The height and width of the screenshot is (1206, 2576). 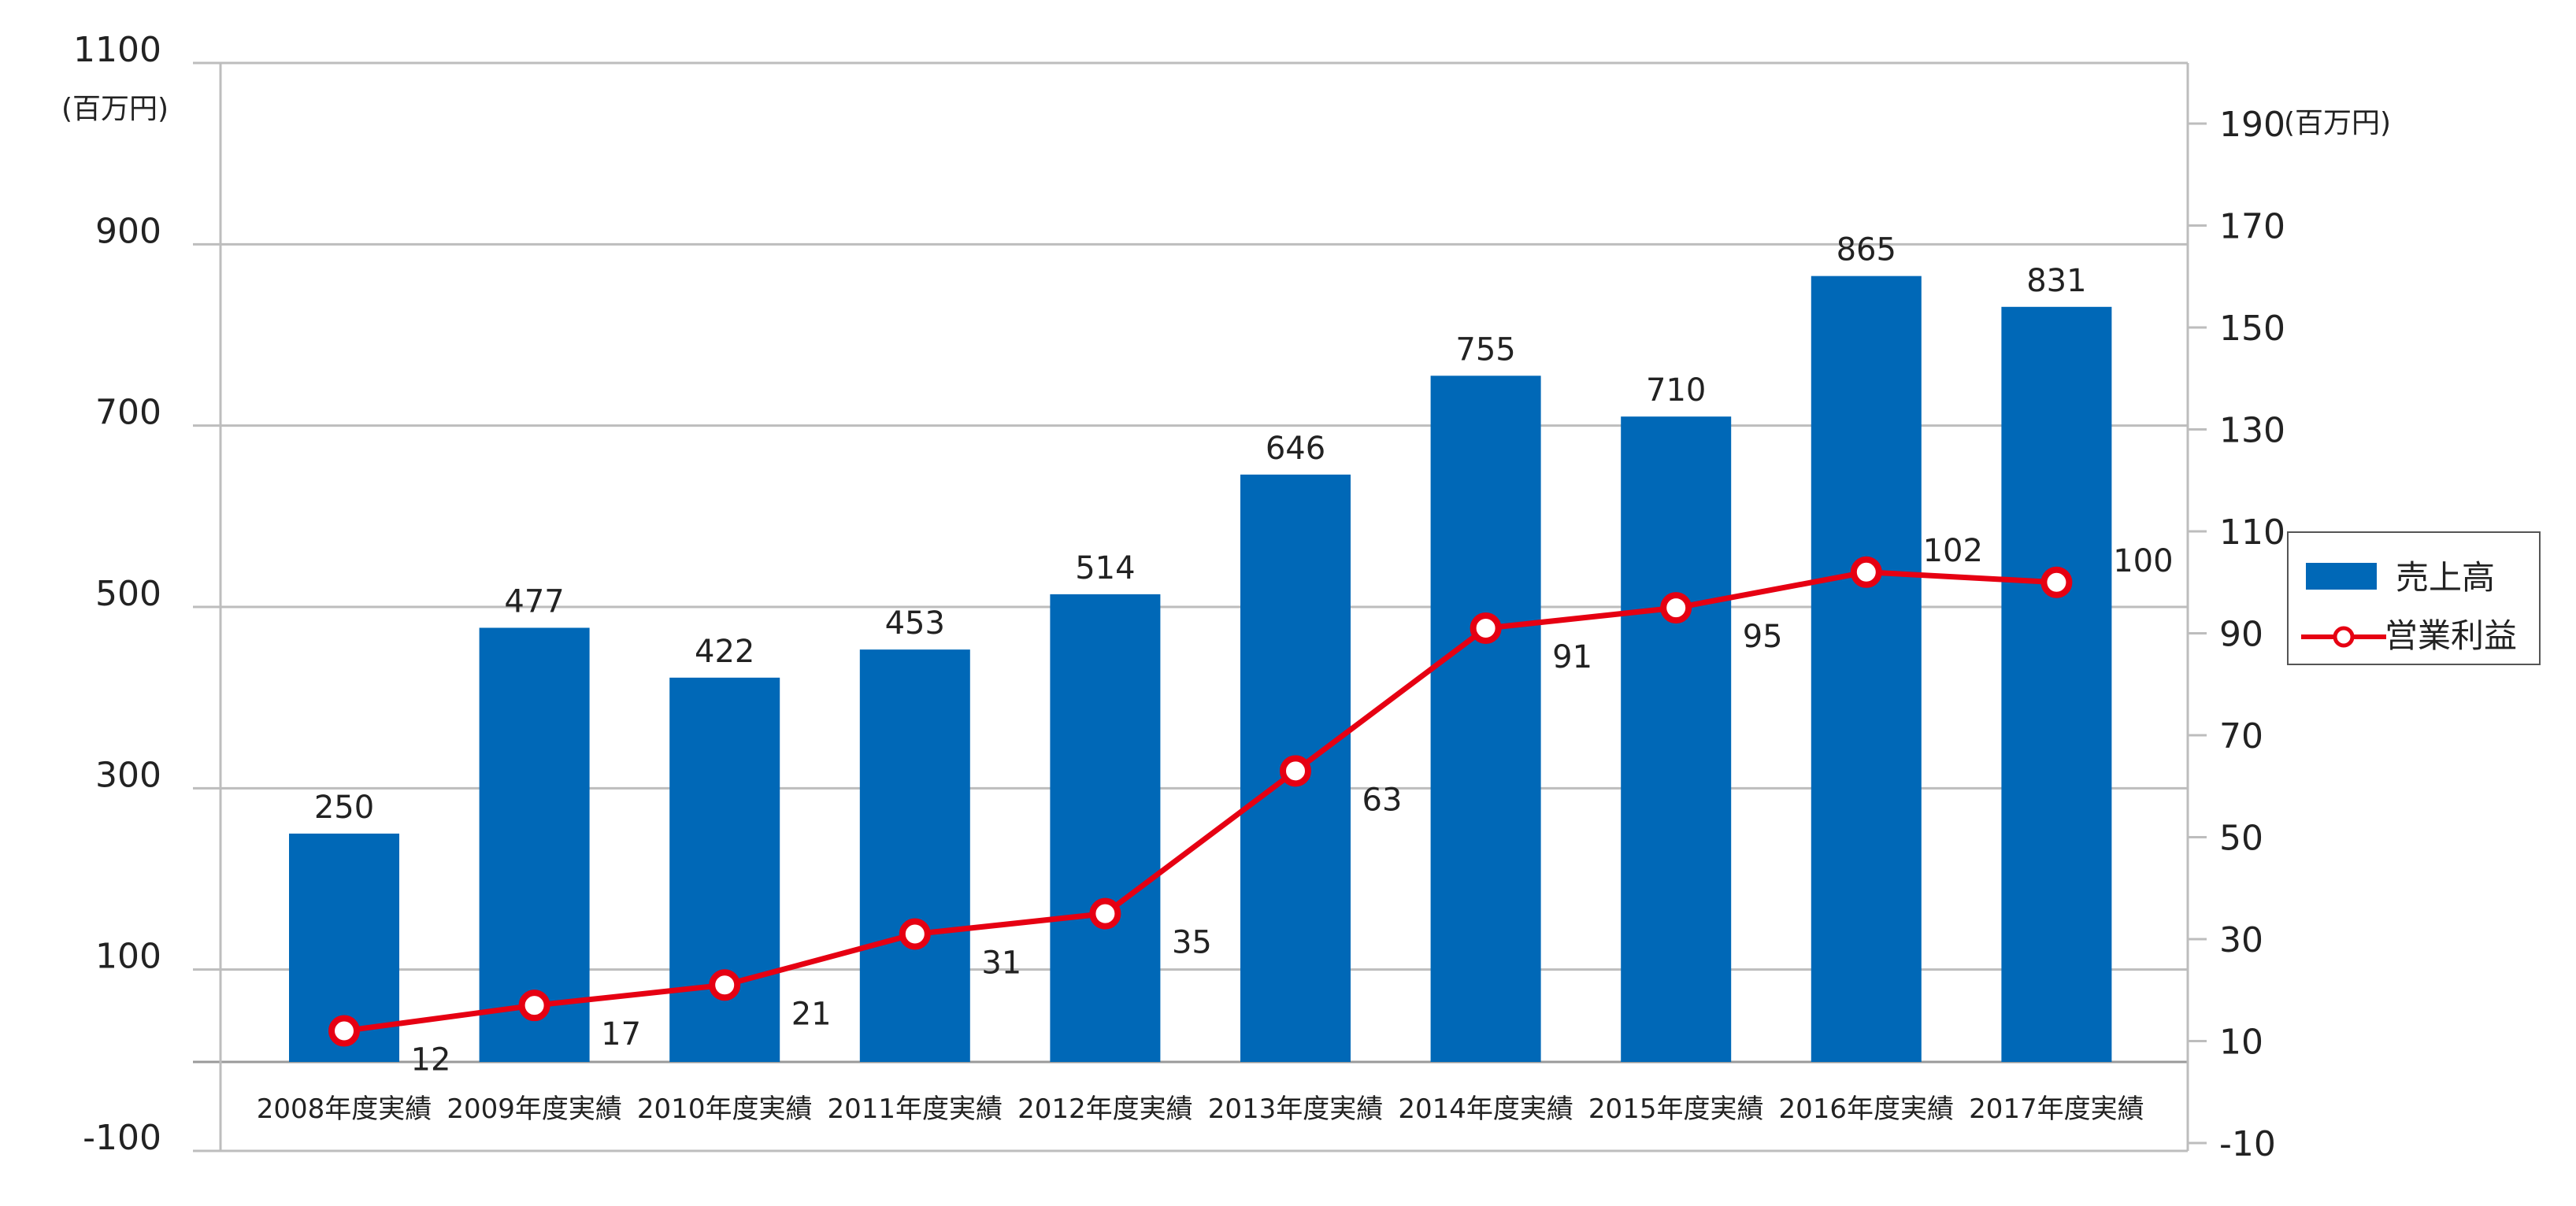 What do you see at coordinates (534, 601) in the screenshot?
I see `bar-value-label: 477` at bounding box center [534, 601].